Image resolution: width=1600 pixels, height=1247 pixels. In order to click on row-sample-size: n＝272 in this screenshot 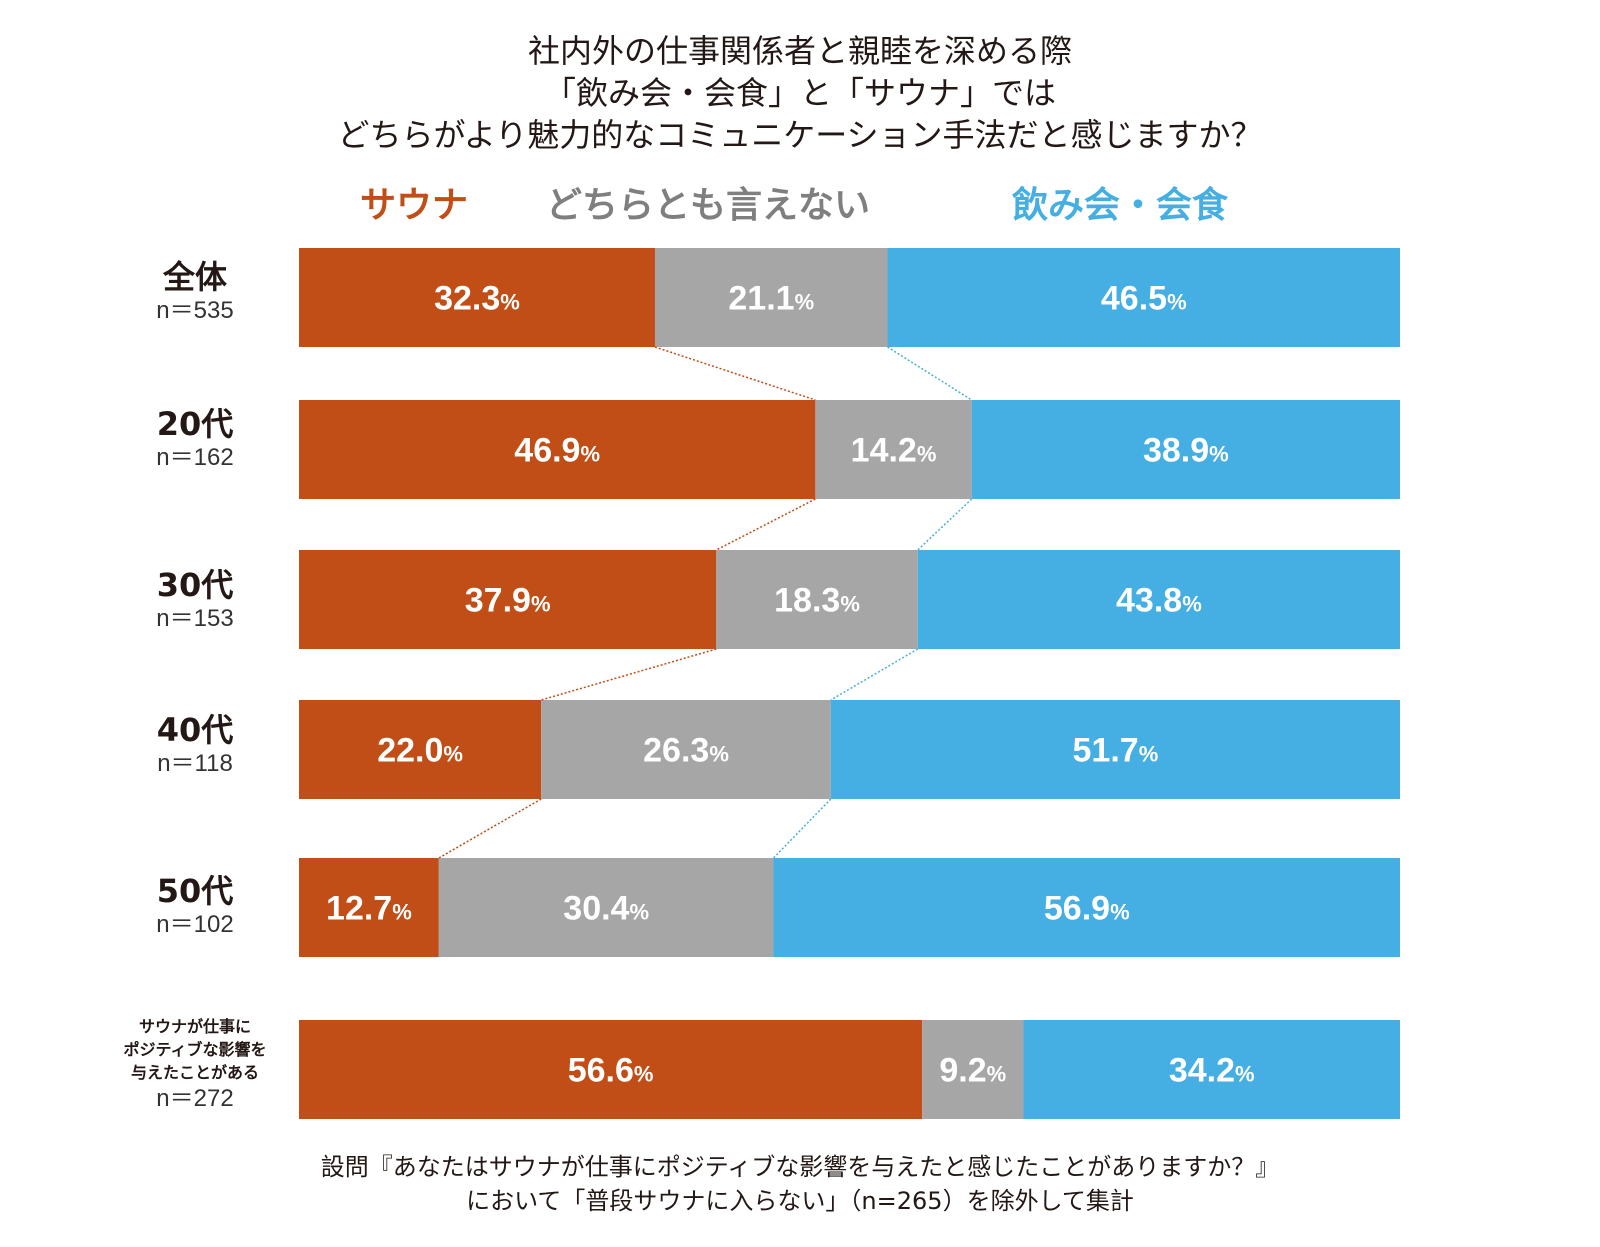, I will do `click(195, 1098)`.